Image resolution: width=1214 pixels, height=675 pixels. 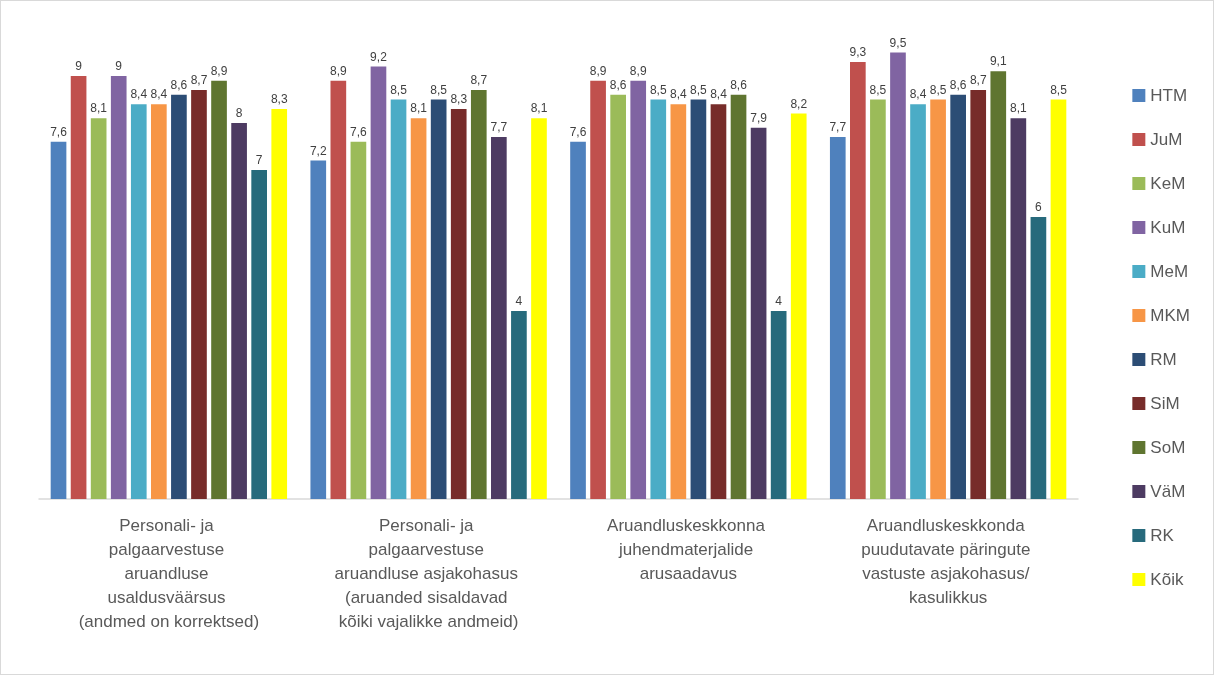 I want to click on data-label: 7,9, so click(x=759, y=117).